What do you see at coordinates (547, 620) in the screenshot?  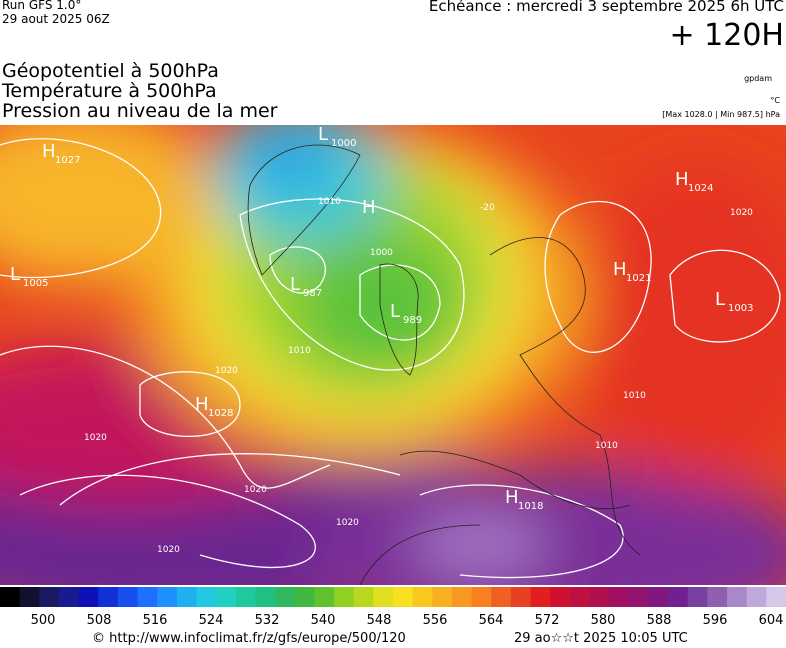 I see `colorbar-label: 572` at bounding box center [547, 620].